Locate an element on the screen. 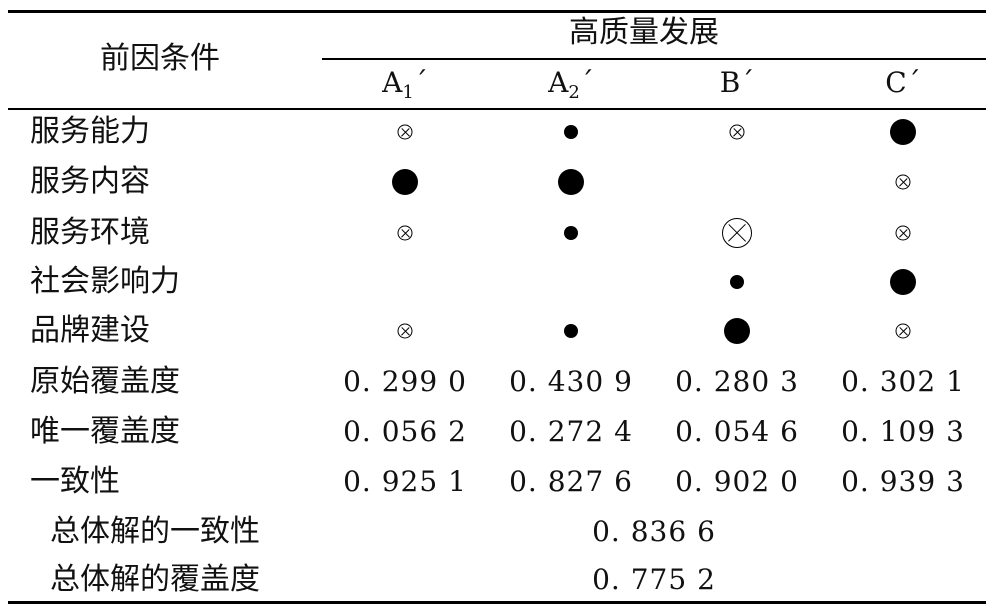 This screenshot has height=608, width=992. metric-value: 0. 299 0 is located at coordinates (405, 381).